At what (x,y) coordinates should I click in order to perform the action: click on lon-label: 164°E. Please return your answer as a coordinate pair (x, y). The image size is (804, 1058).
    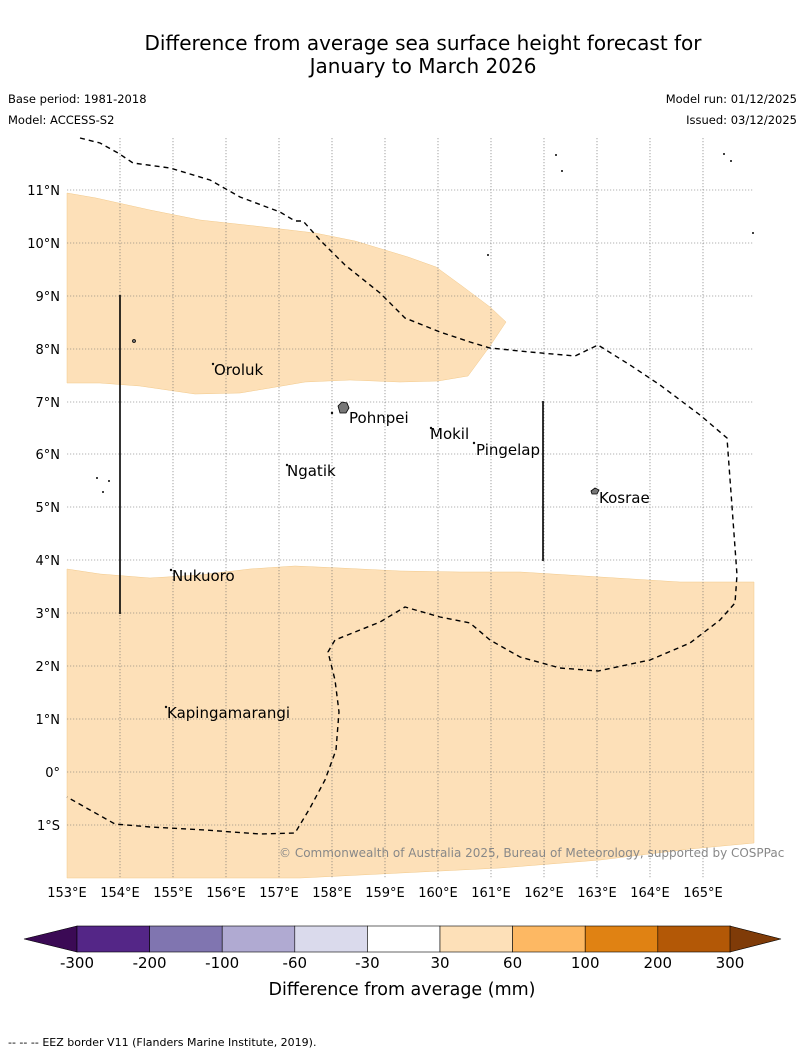
    Looking at the image, I should click on (650, 893).